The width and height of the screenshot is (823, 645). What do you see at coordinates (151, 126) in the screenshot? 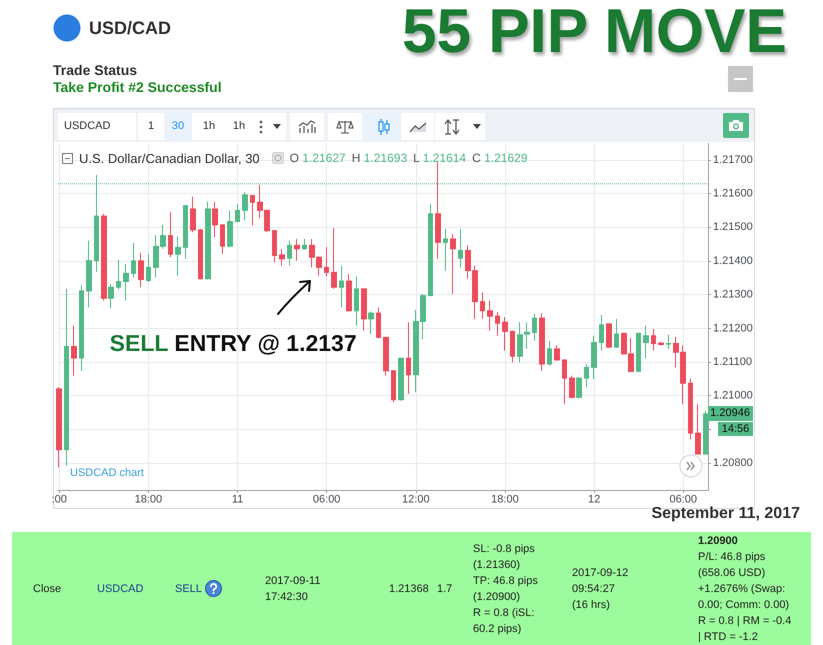
I see `text: 1` at bounding box center [151, 126].